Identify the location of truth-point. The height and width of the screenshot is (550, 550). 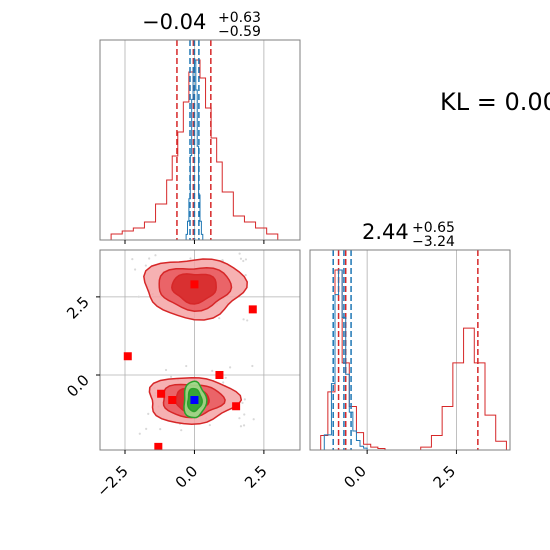
(194, 400).